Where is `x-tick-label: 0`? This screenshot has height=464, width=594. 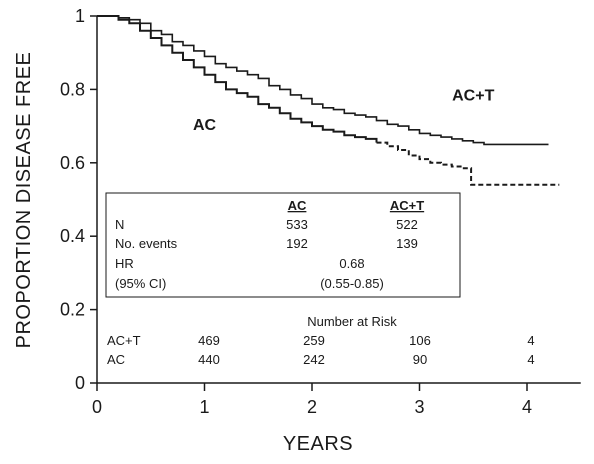 x-tick-label: 0 is located at coordinates (97, 407).